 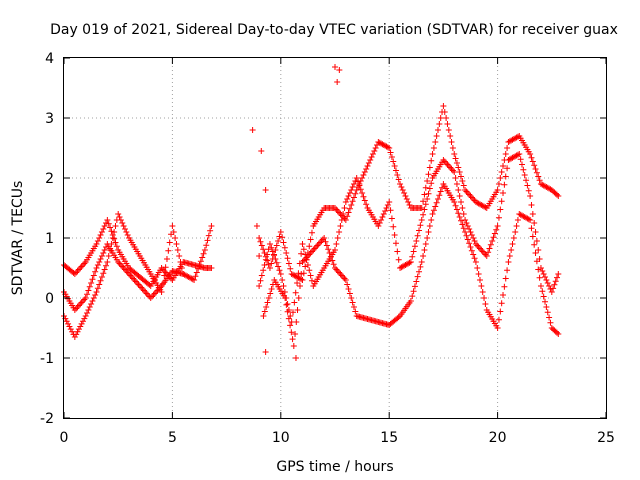 I want to click on y-tick-label: 0, so click(x=49, y=299).